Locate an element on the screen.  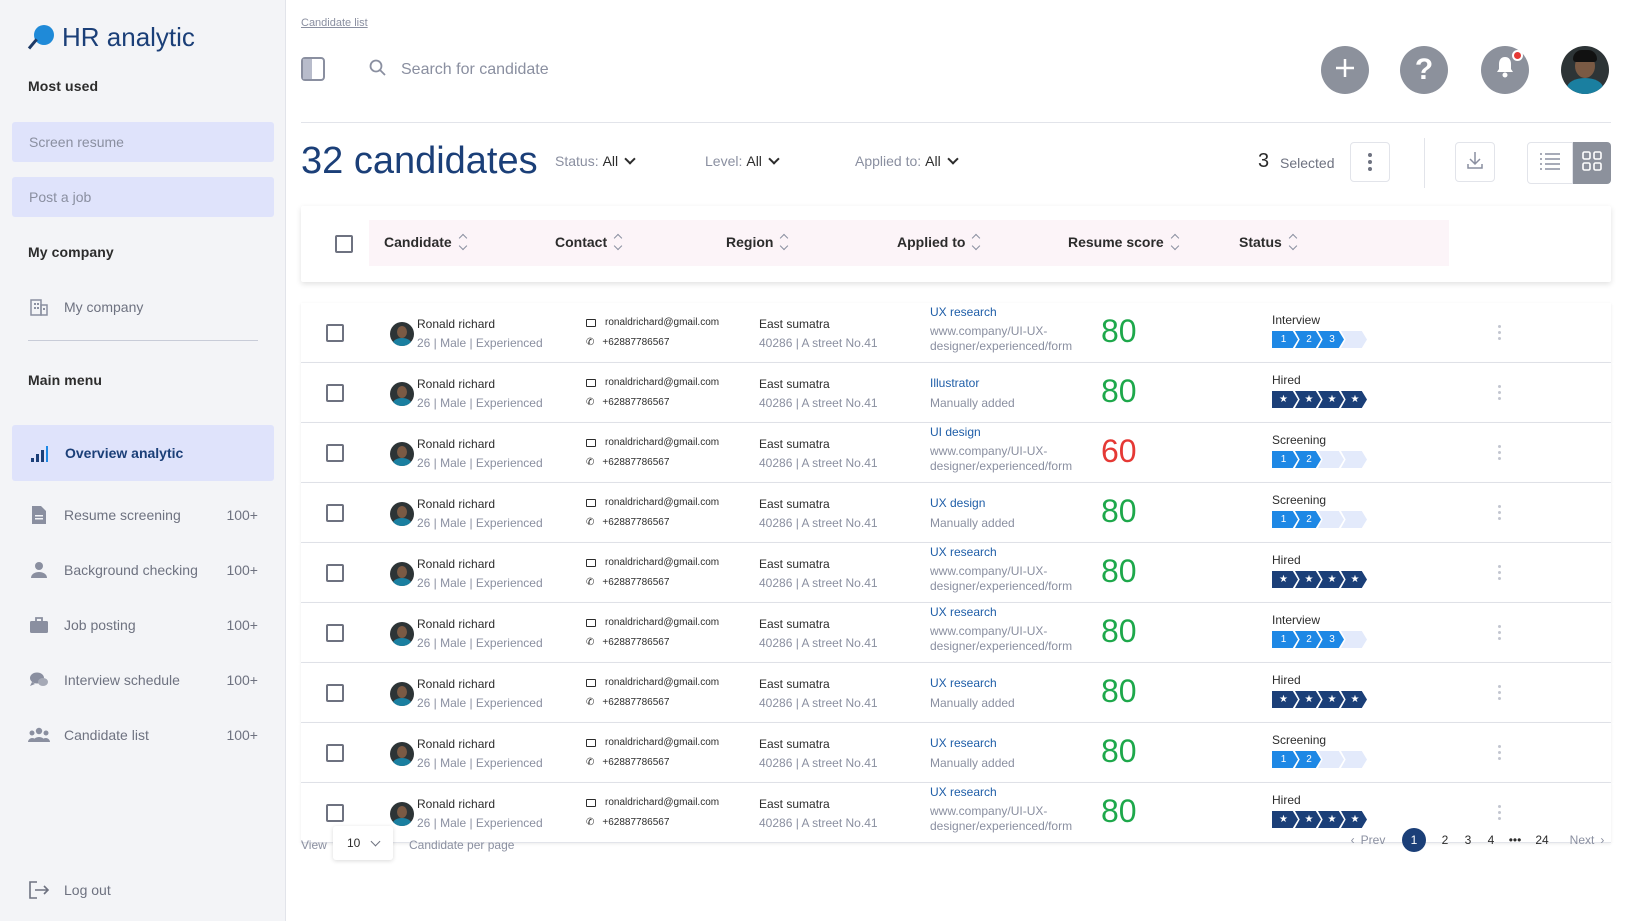
notifications-button is located at coordinates (1505, 70).